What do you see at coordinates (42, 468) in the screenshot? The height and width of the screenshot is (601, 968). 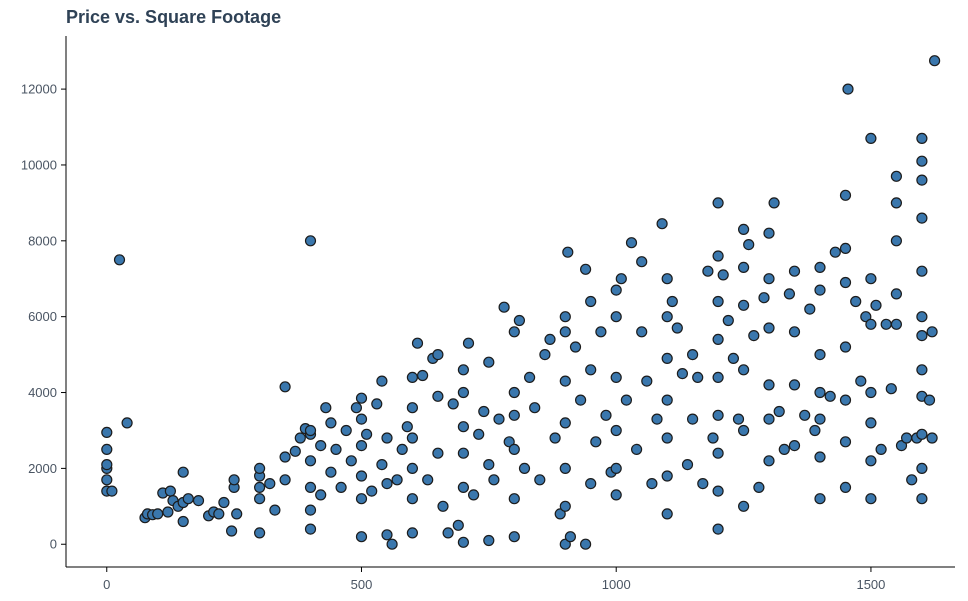 I see `y-tick-label: 2000` at bounding box center [42, 468].